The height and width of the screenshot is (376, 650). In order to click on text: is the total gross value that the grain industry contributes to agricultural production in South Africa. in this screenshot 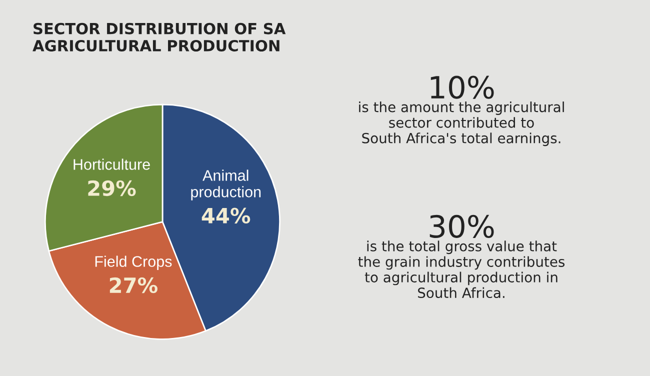, I will do `click(461, 269)`.